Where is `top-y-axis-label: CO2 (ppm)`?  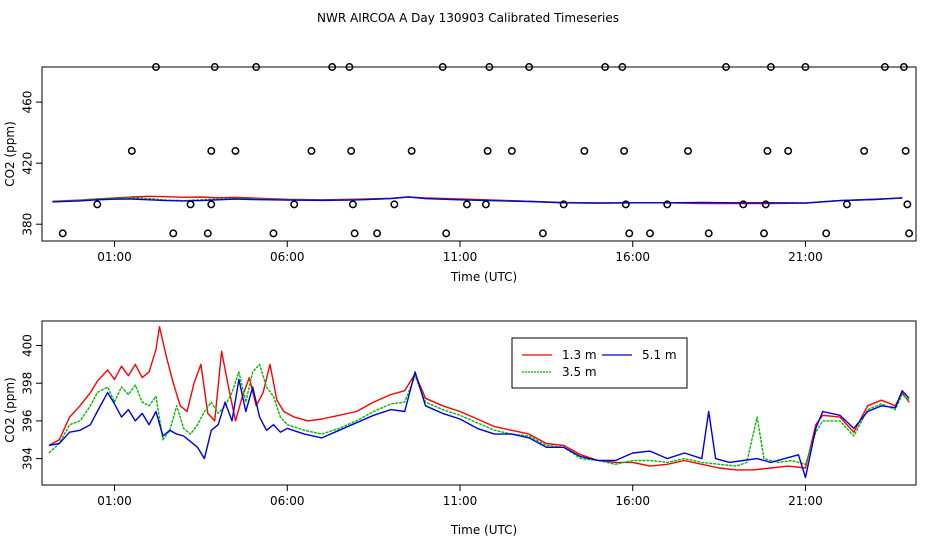
top-y-axis-label: CO2 (ppm) is located at coordinates (10, 154).